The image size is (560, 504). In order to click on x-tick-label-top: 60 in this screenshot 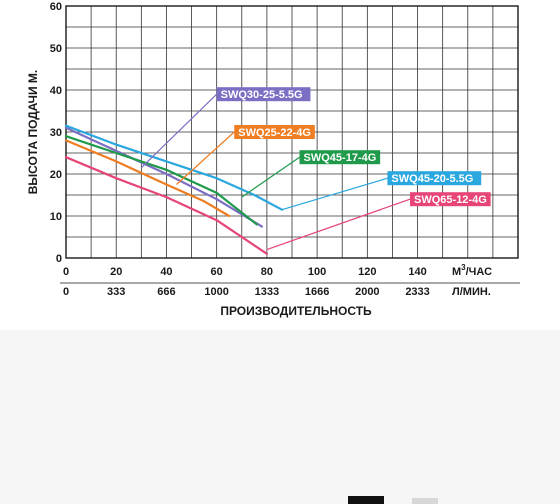, I will do `click(217, 272)`.